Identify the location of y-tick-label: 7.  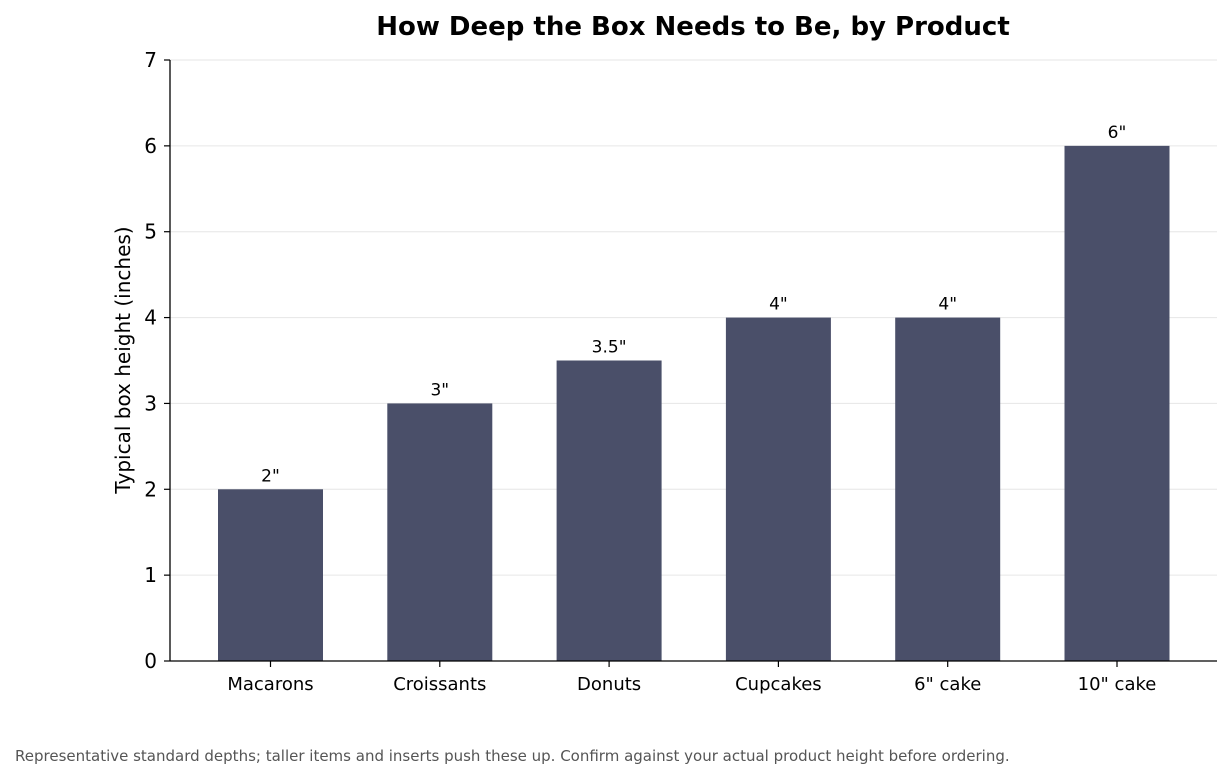
(150, 60).